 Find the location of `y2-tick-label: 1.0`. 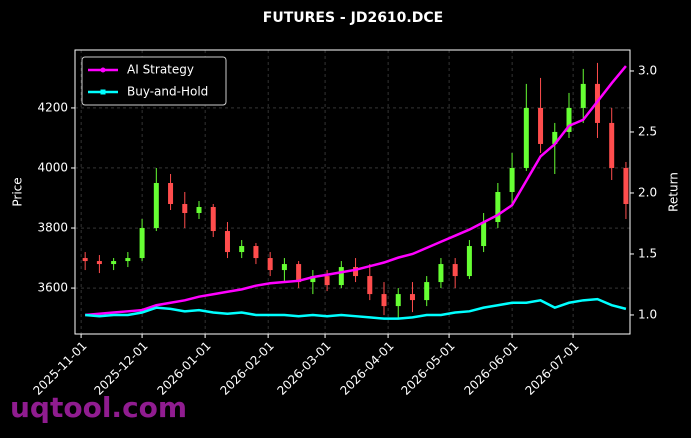

y2-tick-label: 1.0 is located at coordinates (647, 314).